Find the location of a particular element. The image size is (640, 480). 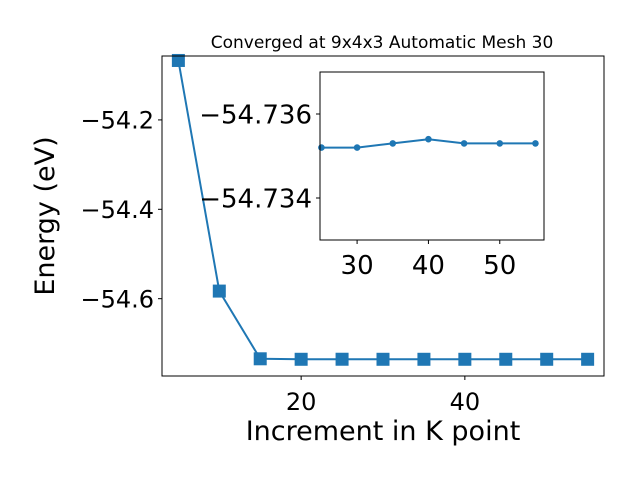

inset-chart-frame is located at coordinates (432, 156).